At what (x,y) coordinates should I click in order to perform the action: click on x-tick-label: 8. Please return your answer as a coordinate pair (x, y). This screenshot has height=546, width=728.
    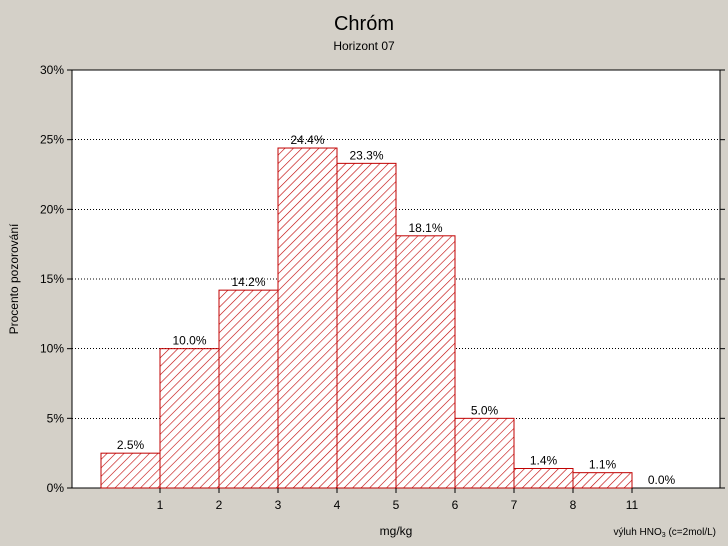
    Looking at the image, I should click on (573, 505).